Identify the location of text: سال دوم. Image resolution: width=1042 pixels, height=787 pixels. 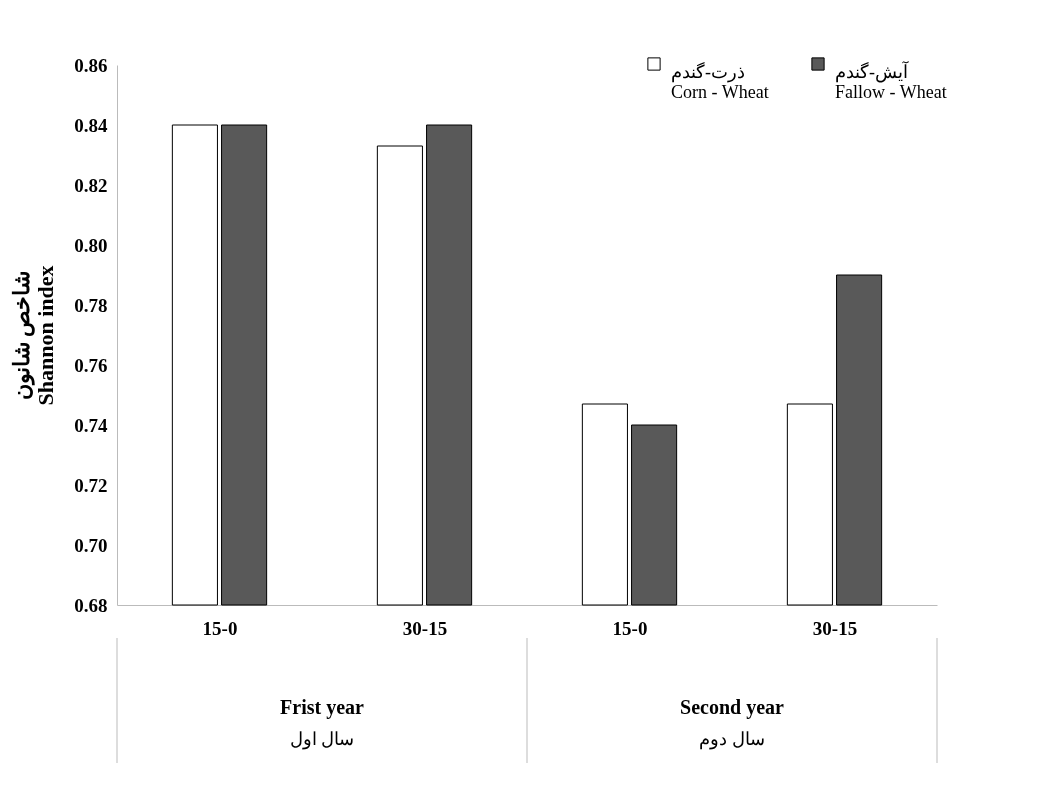
(732, 739).